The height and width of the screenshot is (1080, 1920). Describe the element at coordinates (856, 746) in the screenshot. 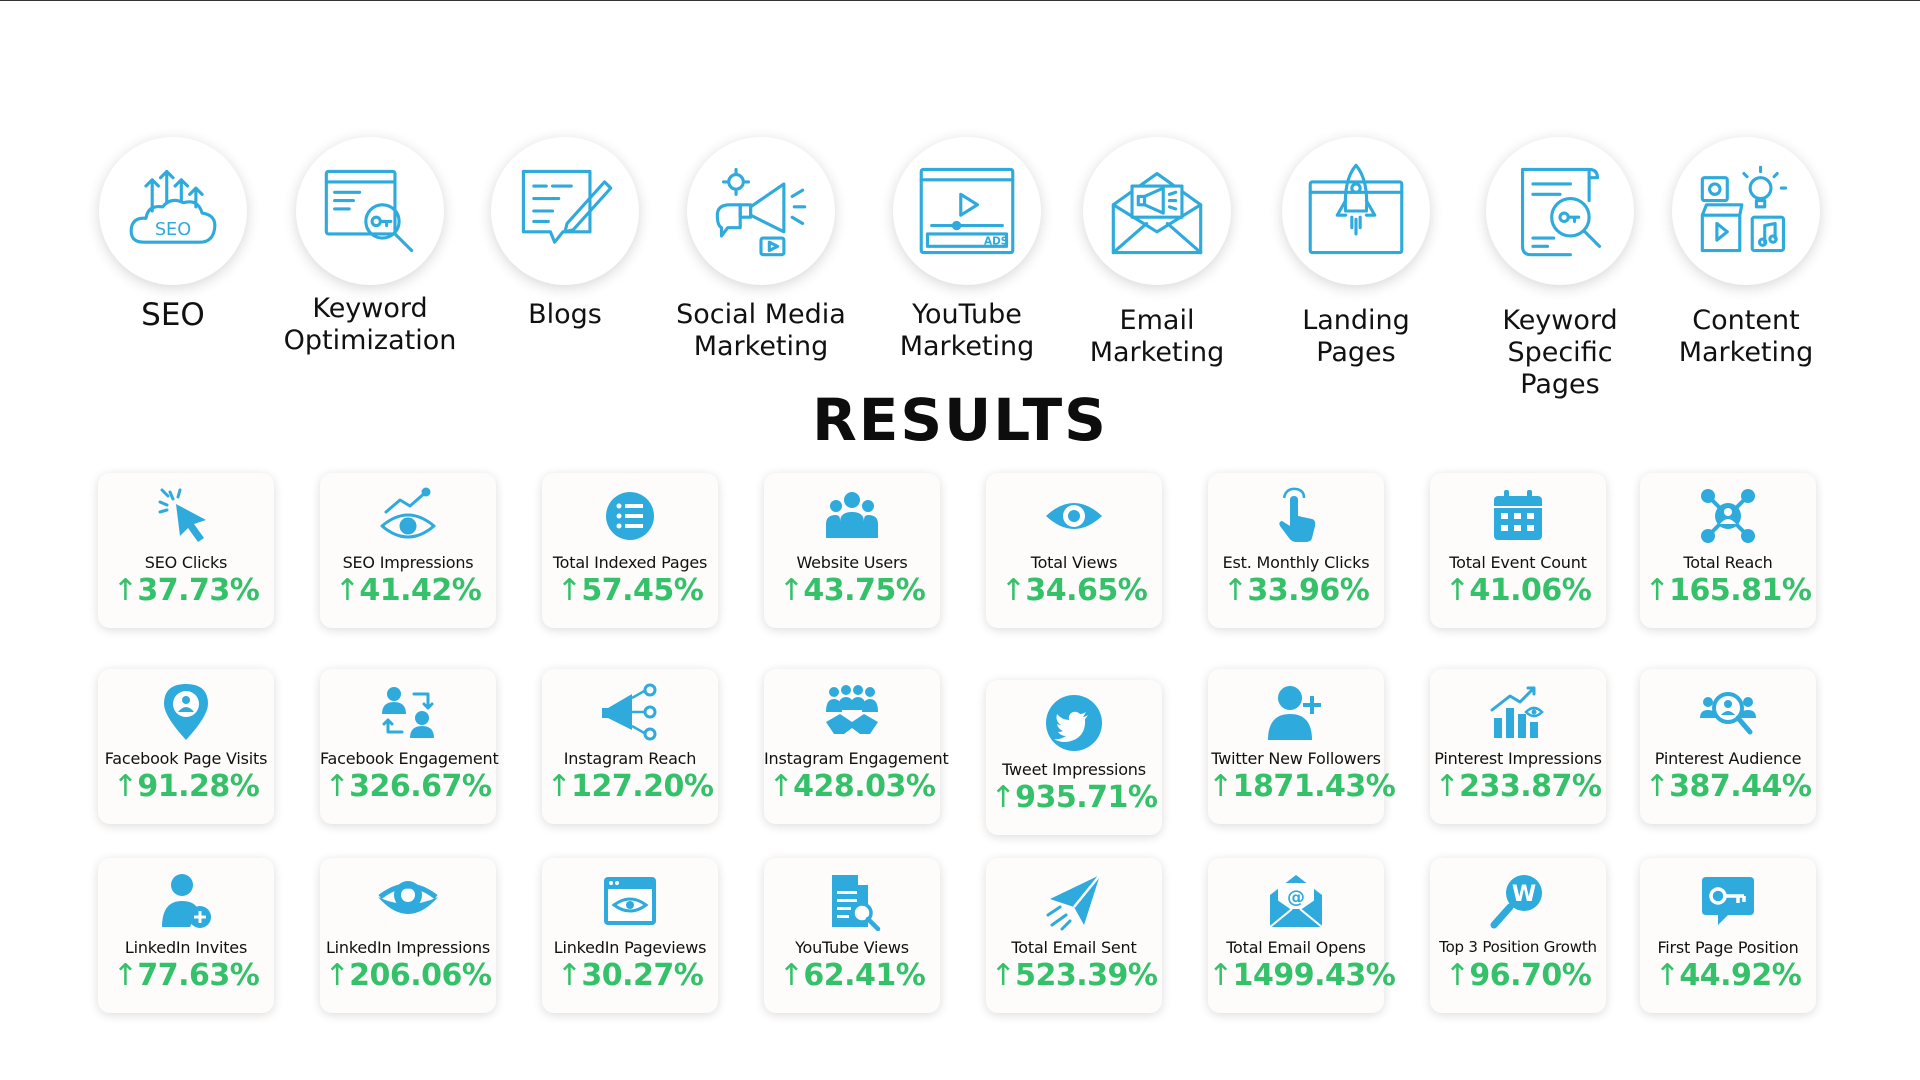

I see `metric-card-instagram-engagement: Instagram Engagement ↑428.03%` at that location.